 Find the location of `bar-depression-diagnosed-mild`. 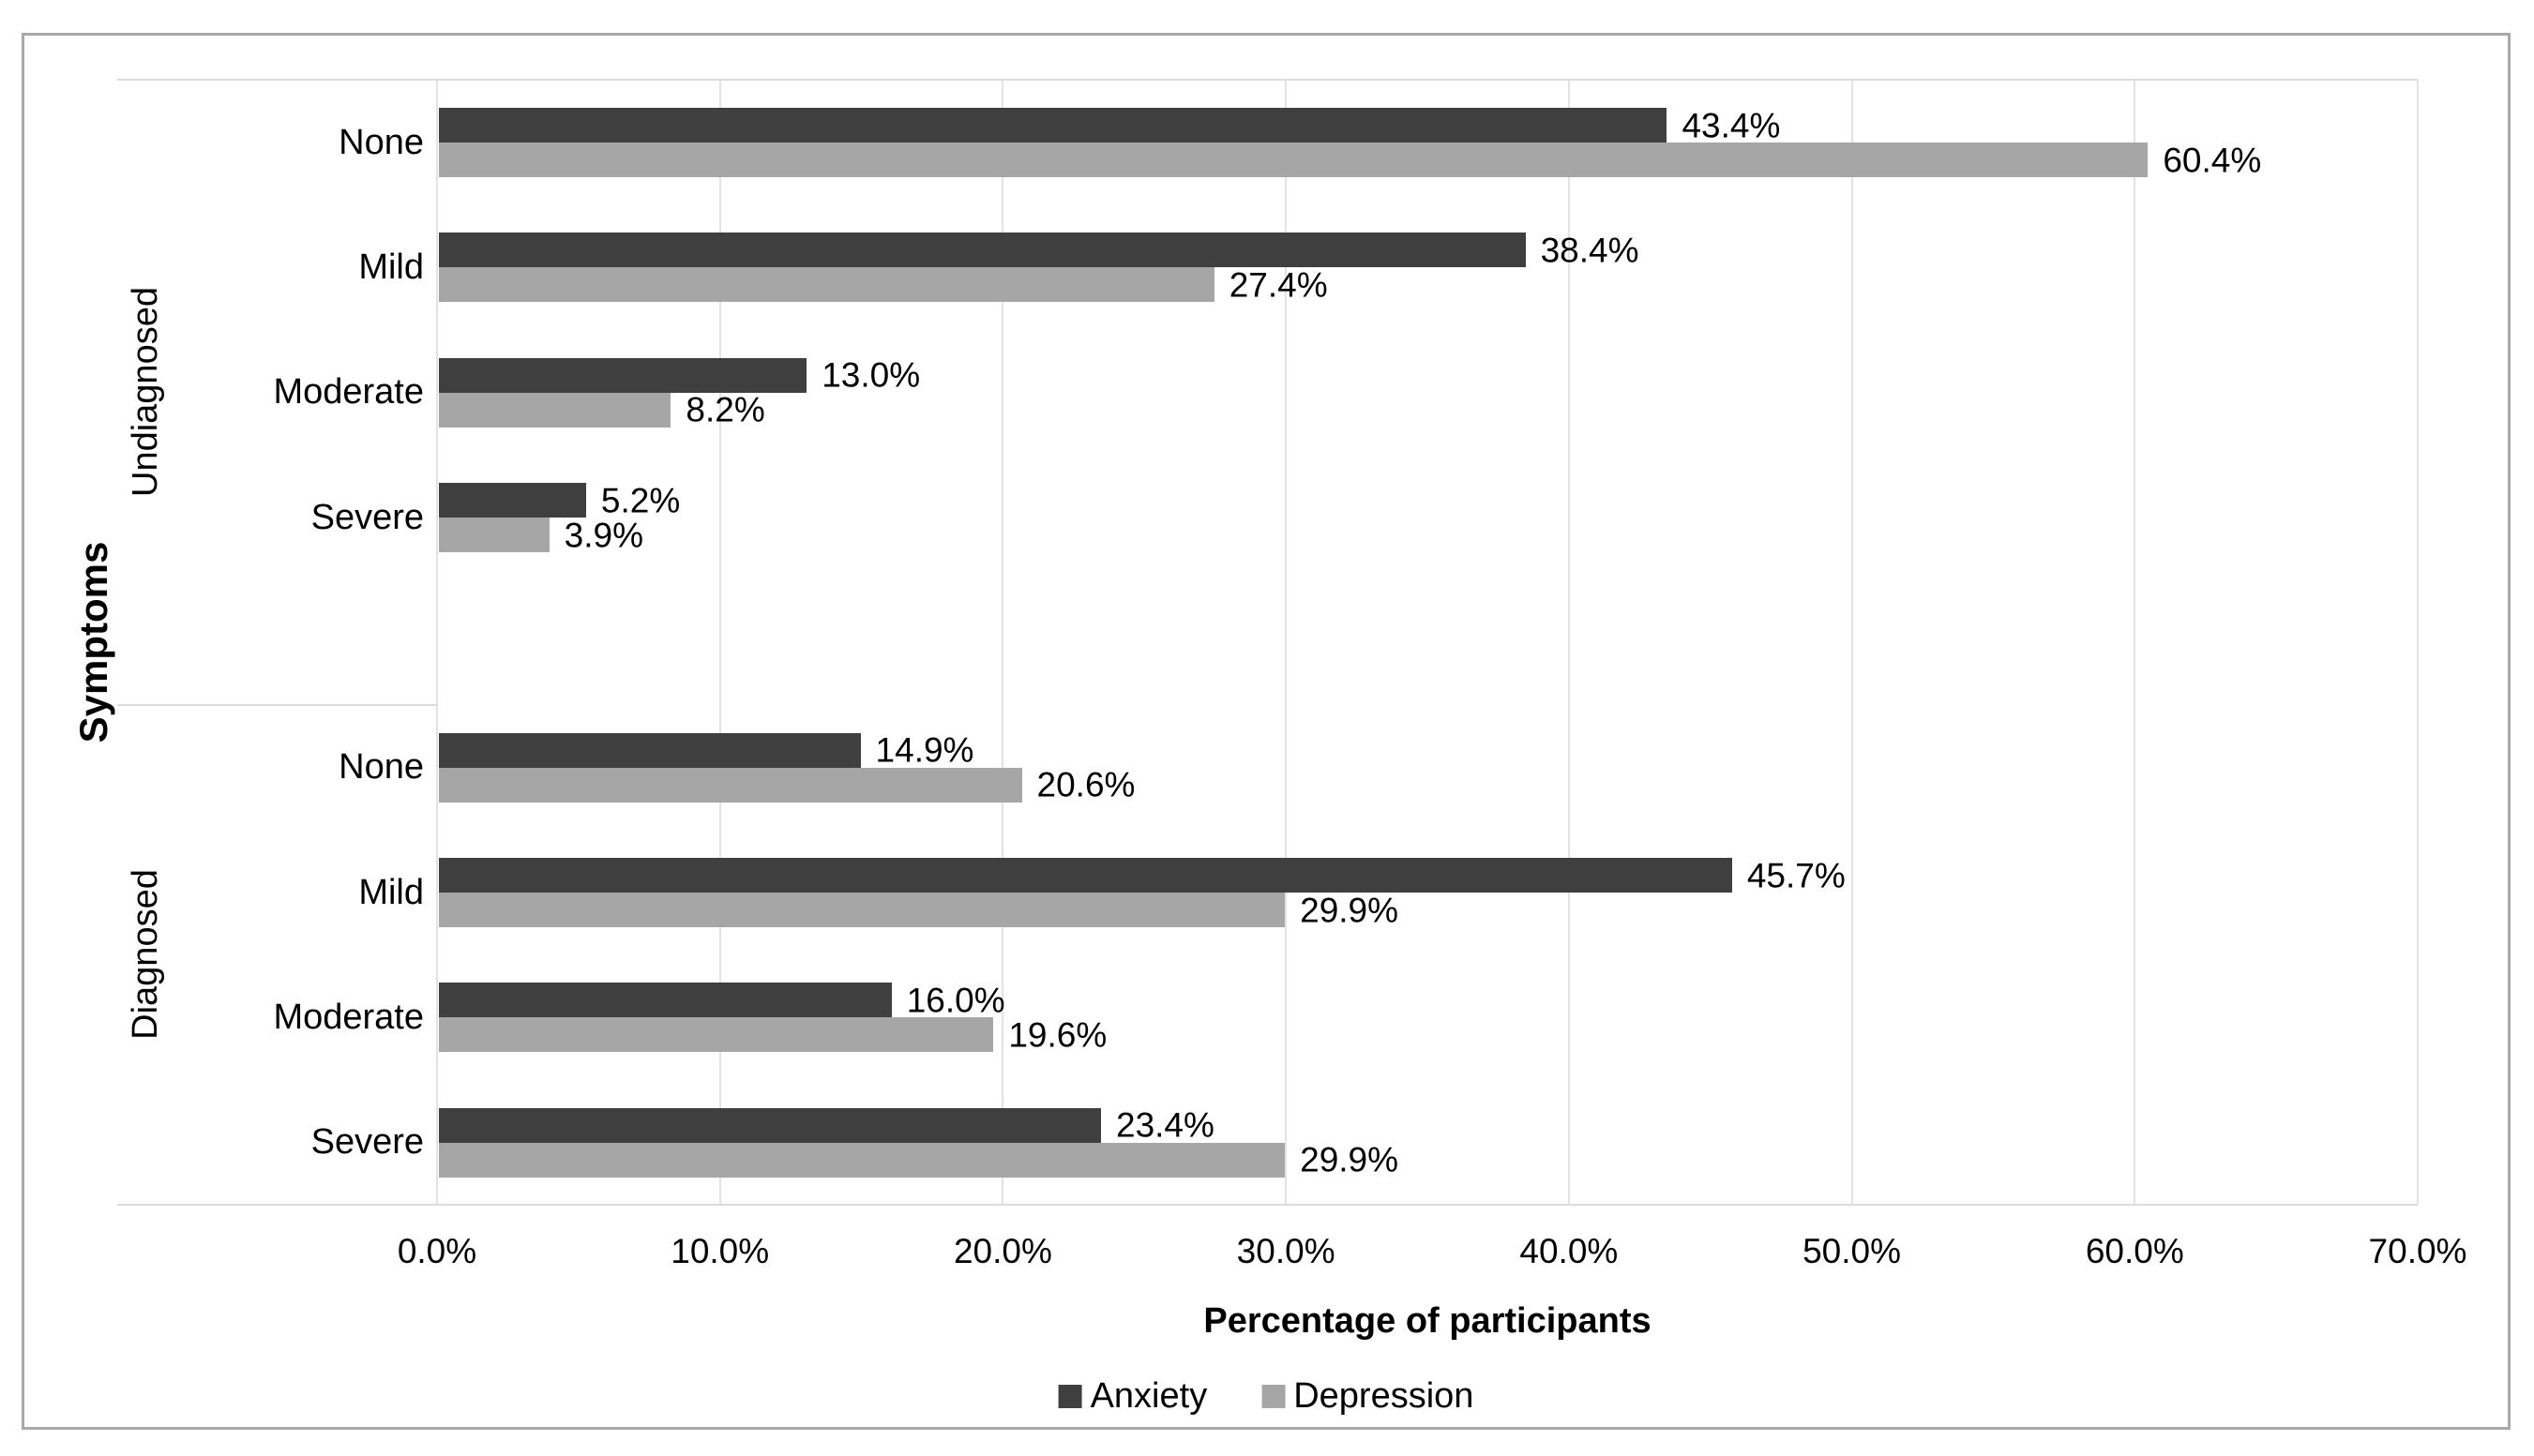

bar-depression-diagnosed-mild is located at coordinates (862, 910).